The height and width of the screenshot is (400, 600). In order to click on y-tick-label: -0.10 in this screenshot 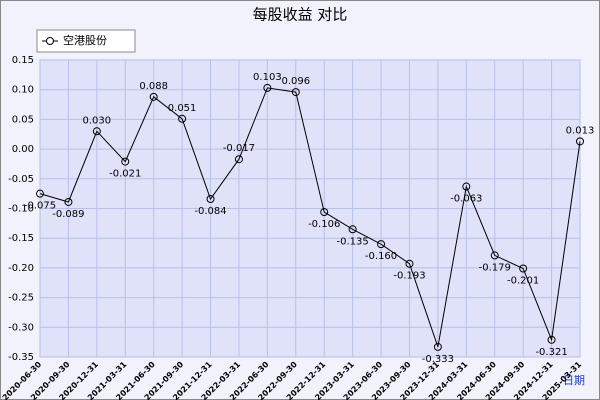, I will do `click(21, 209)`.